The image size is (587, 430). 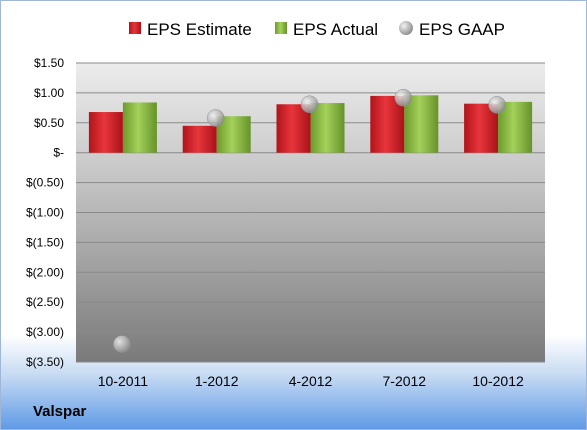 I want to click on legend-label-gaap: EPS GAAP, so click(x=462, y=29).